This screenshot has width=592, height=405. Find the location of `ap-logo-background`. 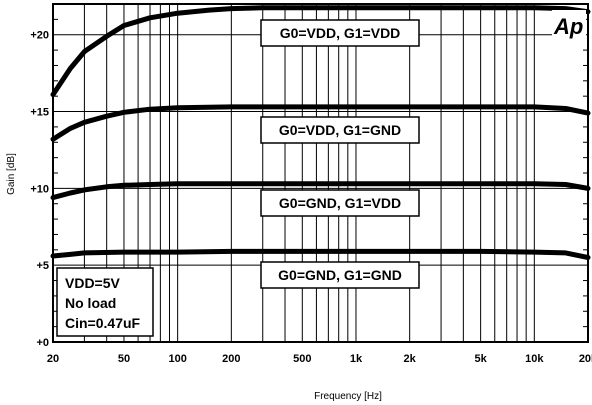

ap-logo-background is located at coordinates (569, 25).